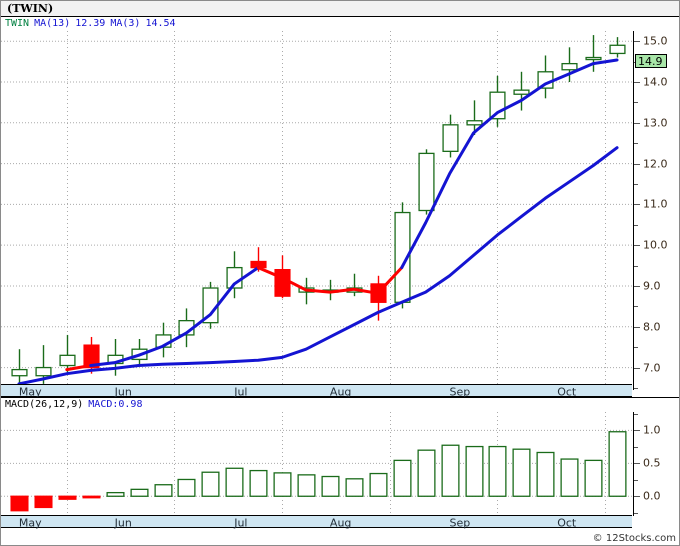 Image resolution: width=680 pixels, height=546 pixels. Describe the element at coordinates (115, 404) in the screenshot. I see `macd-value: MACD:0.98` at that location.